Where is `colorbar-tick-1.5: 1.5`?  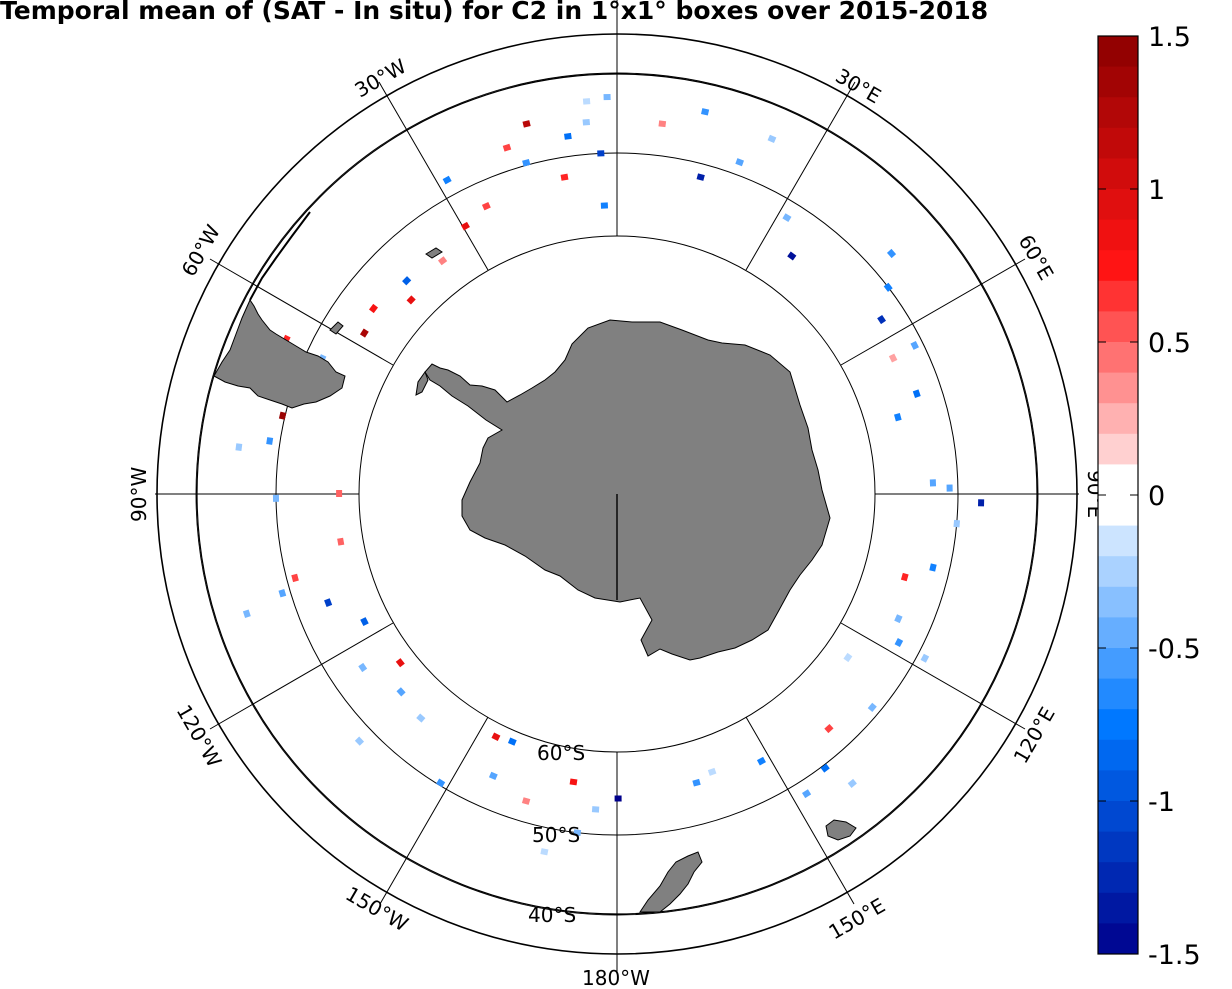 colorbar-tick-1.5: 1.5 is located at coordinates (1169, 37).